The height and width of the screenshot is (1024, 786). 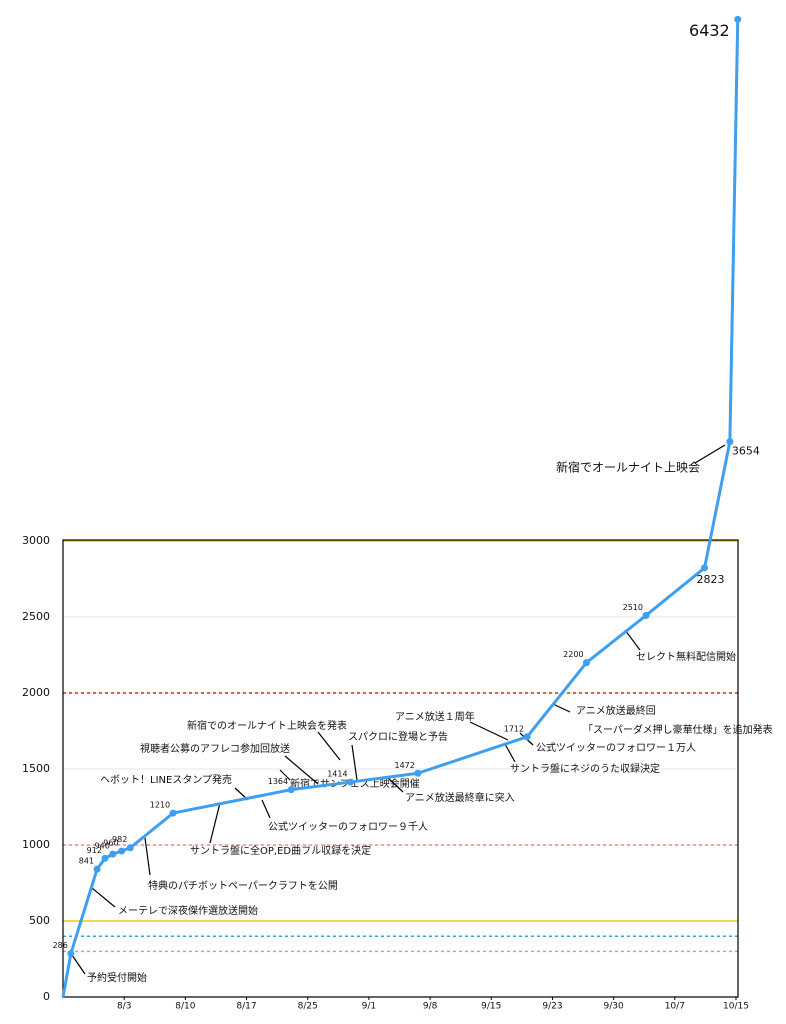 What do you see at coordinates (110, 843) in the screenshot?
I see `data-label: 960` at bounding box center [110, 843].